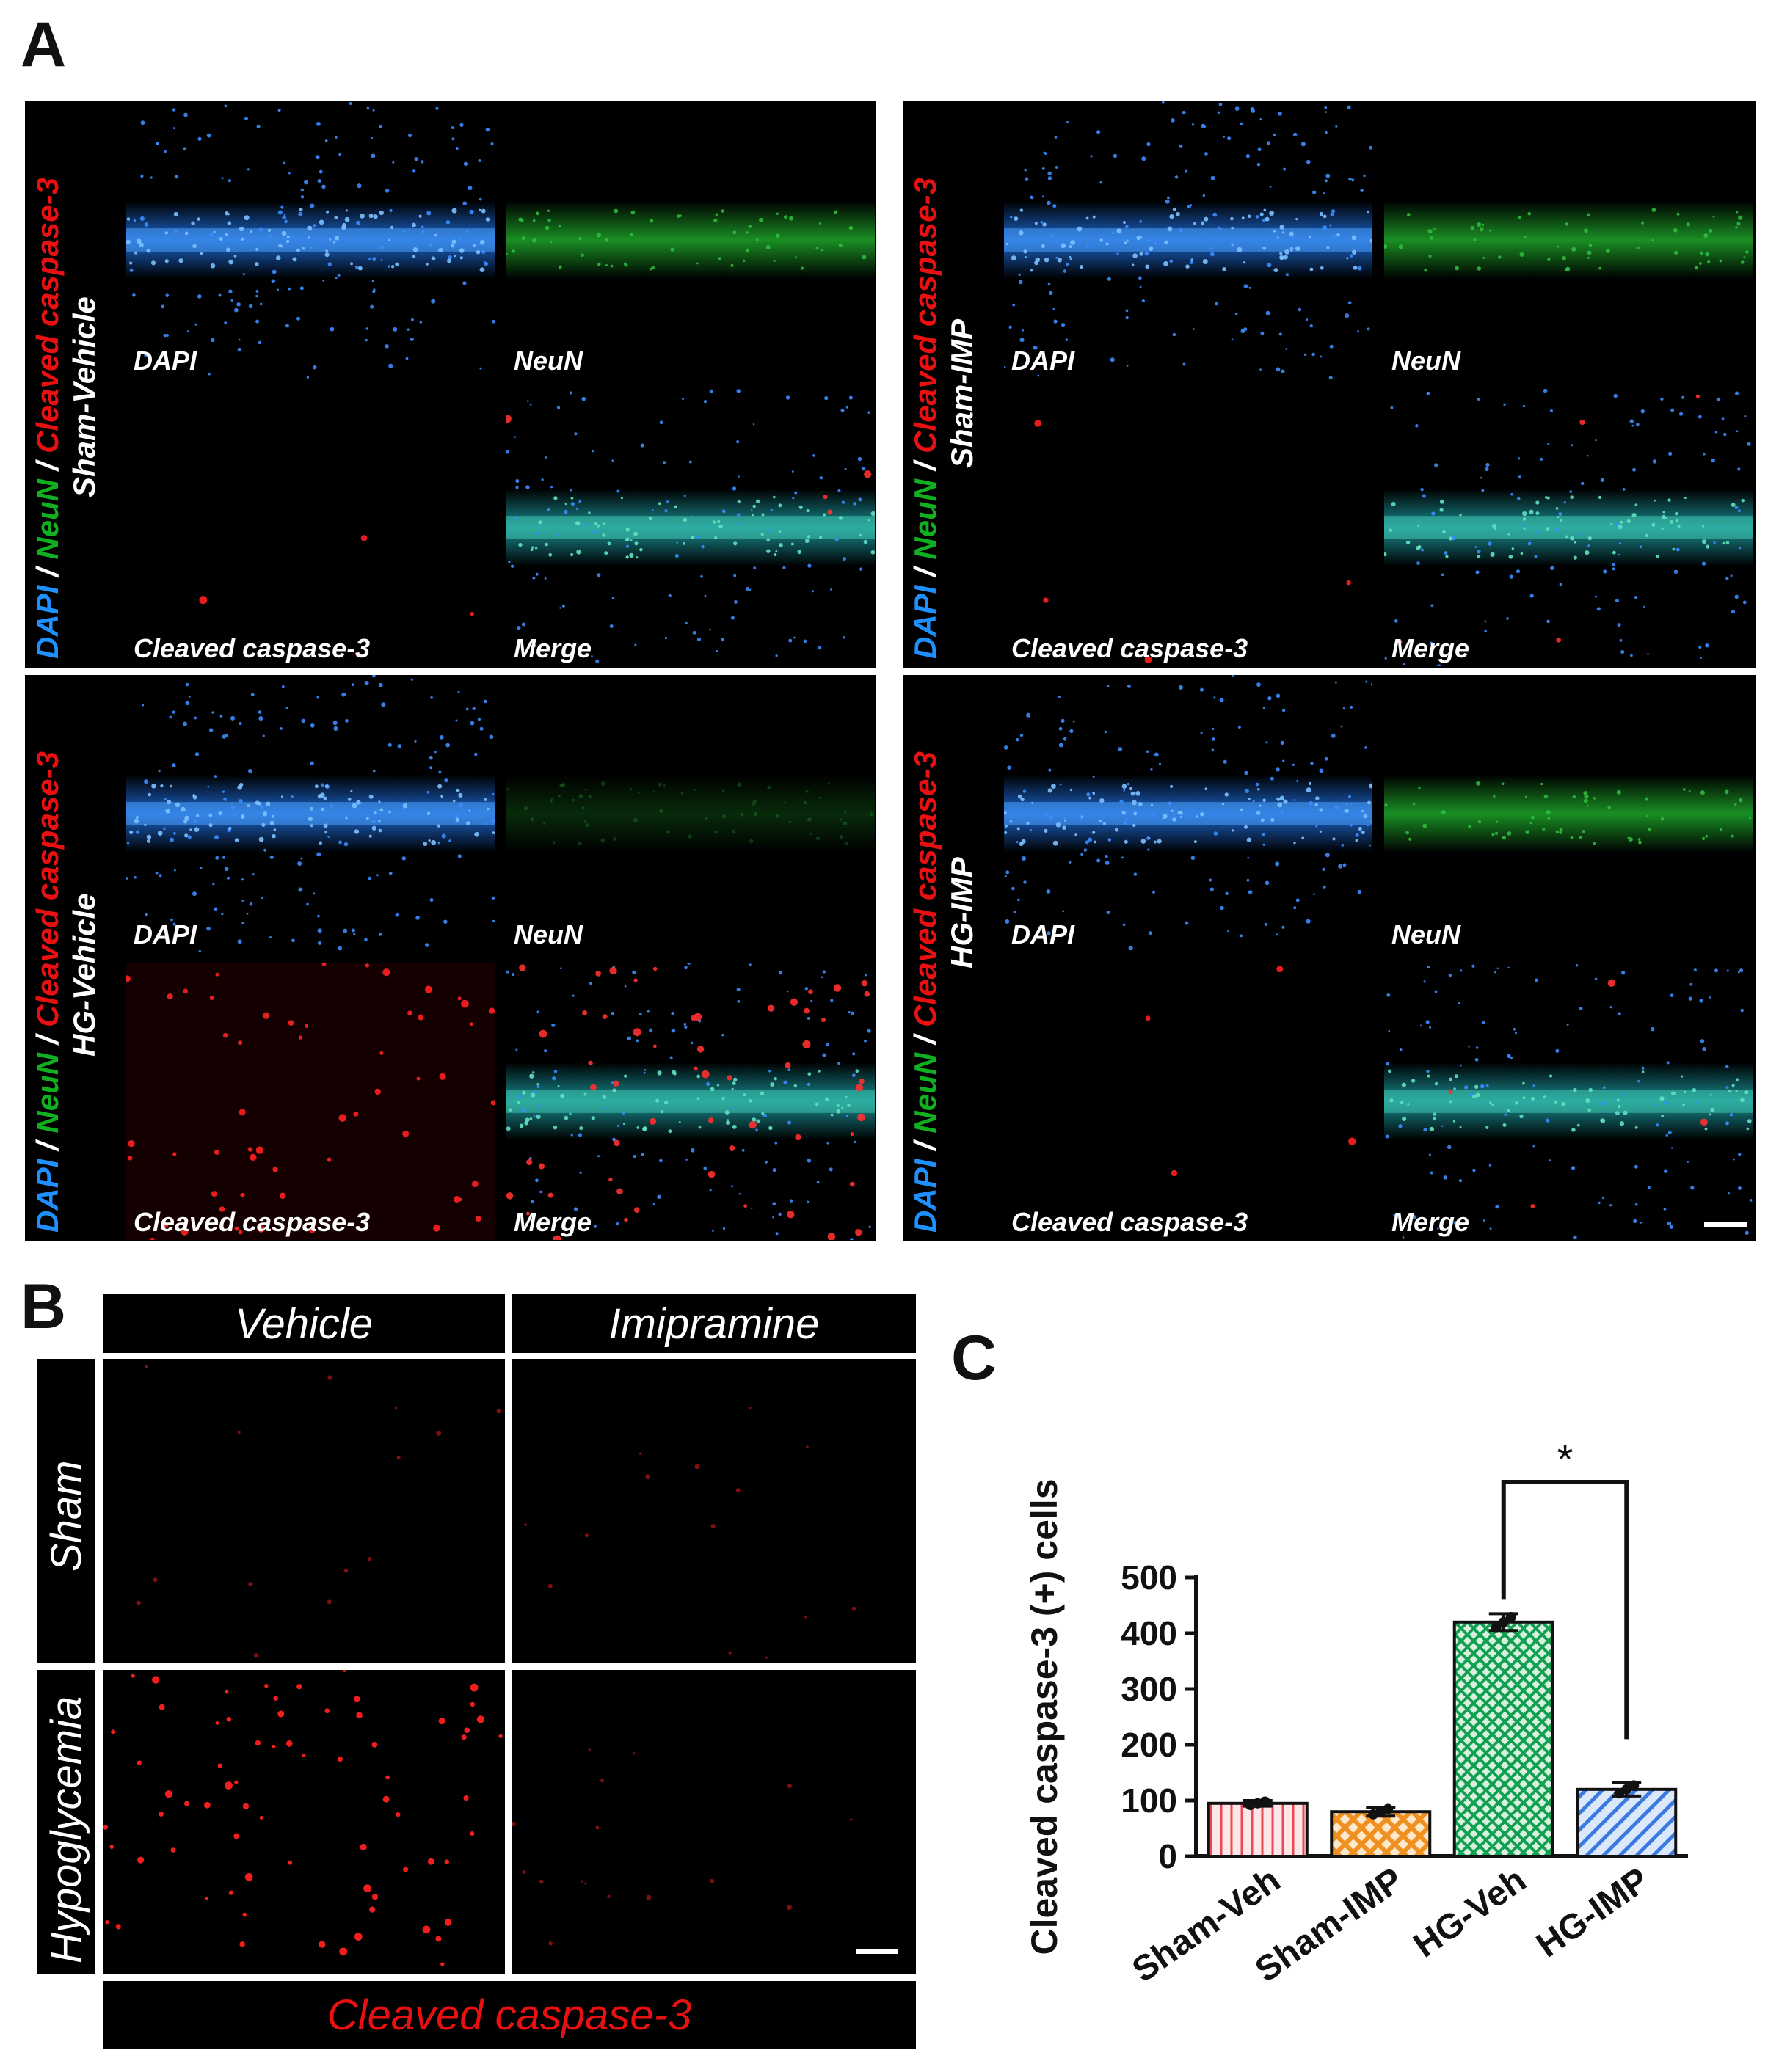  What do you see at coordinates (1149, 1633) in the screenshot?
I see `y-tick-label: 400` at bounding box center [1149, 1633].